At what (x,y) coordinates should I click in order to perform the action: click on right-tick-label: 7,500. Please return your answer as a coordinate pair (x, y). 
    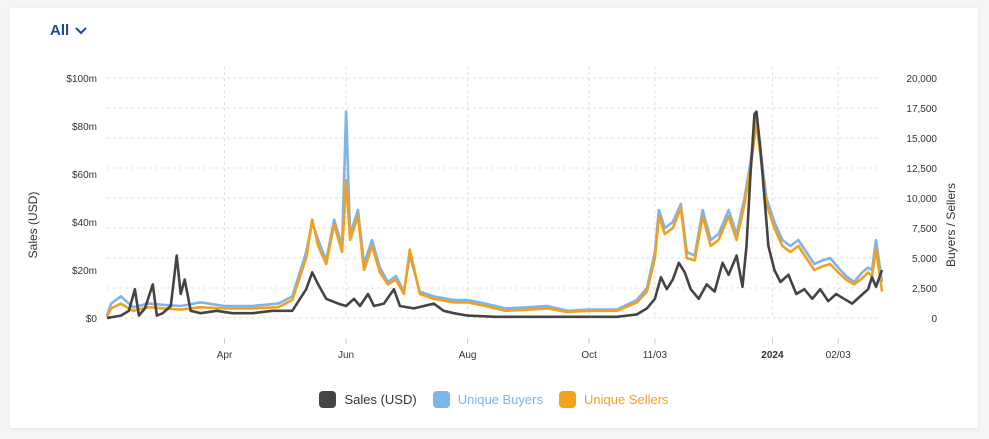
    Looking at the image, I should click on (924, 229).